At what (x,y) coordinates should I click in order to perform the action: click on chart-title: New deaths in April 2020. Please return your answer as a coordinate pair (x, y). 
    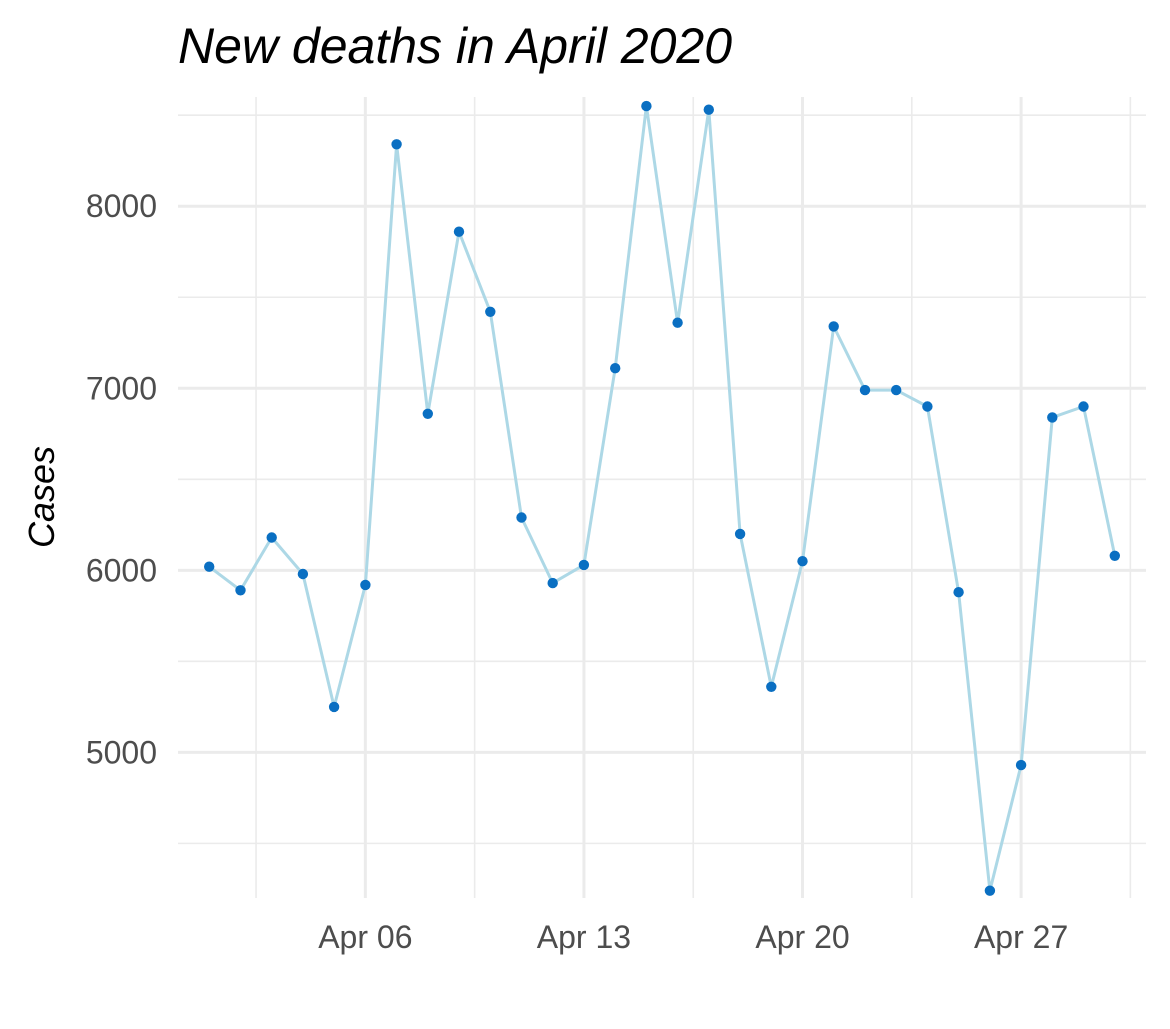
    Looking at the image, I should click on (455, 46).